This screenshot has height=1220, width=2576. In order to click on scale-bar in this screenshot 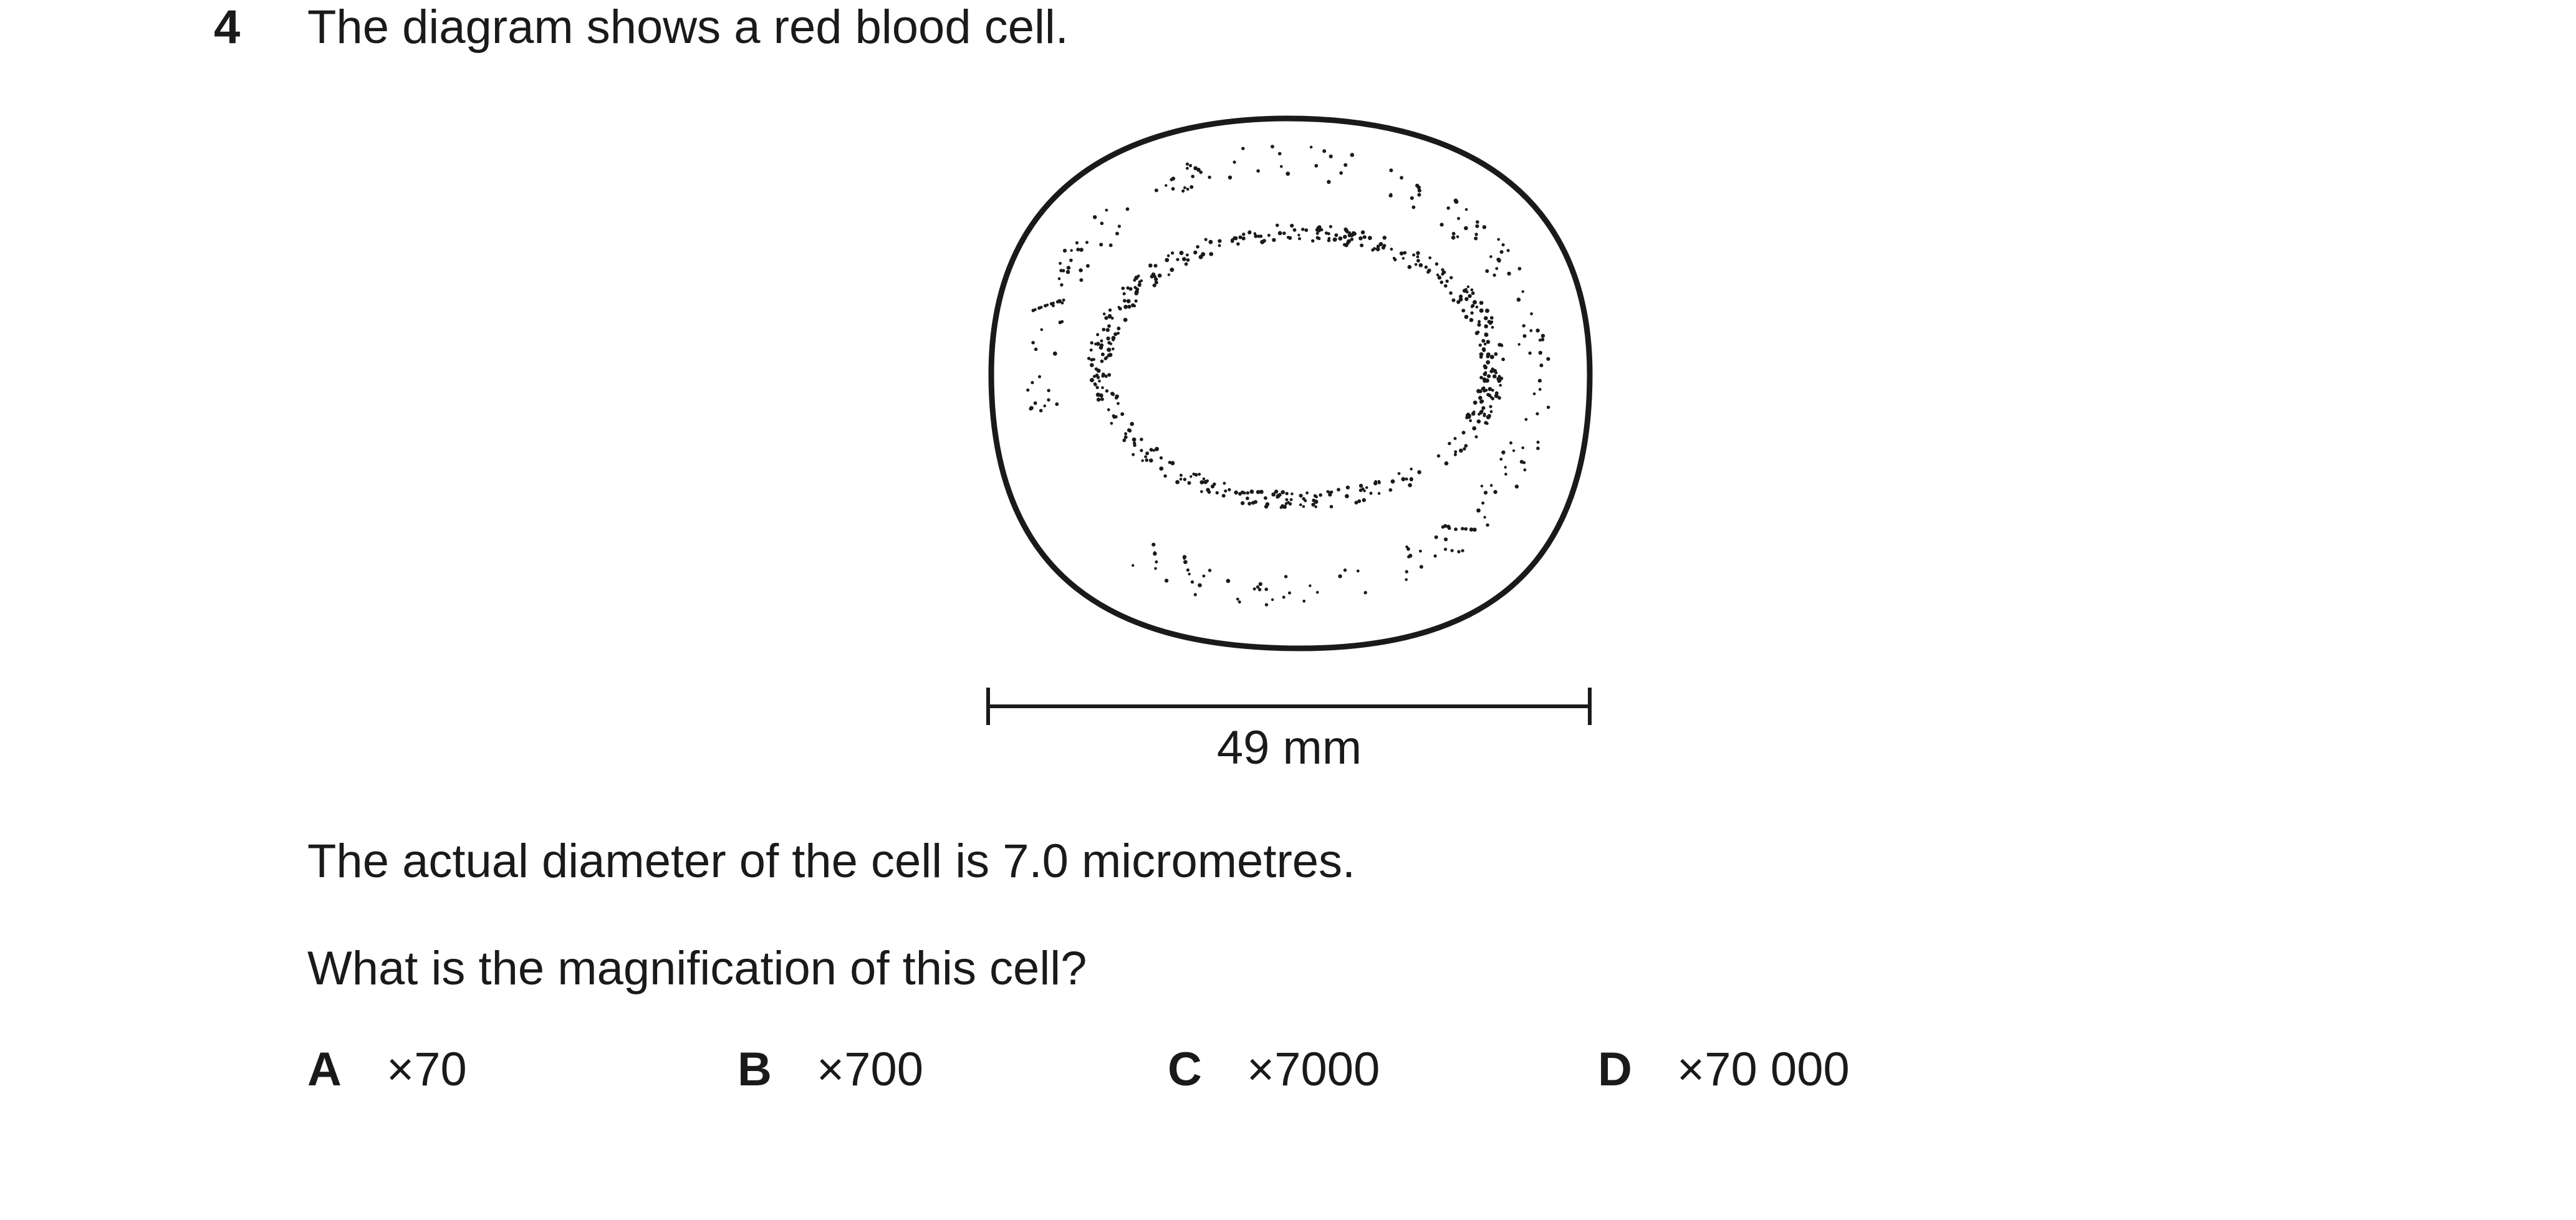, I will do `click(1289, 707)`.